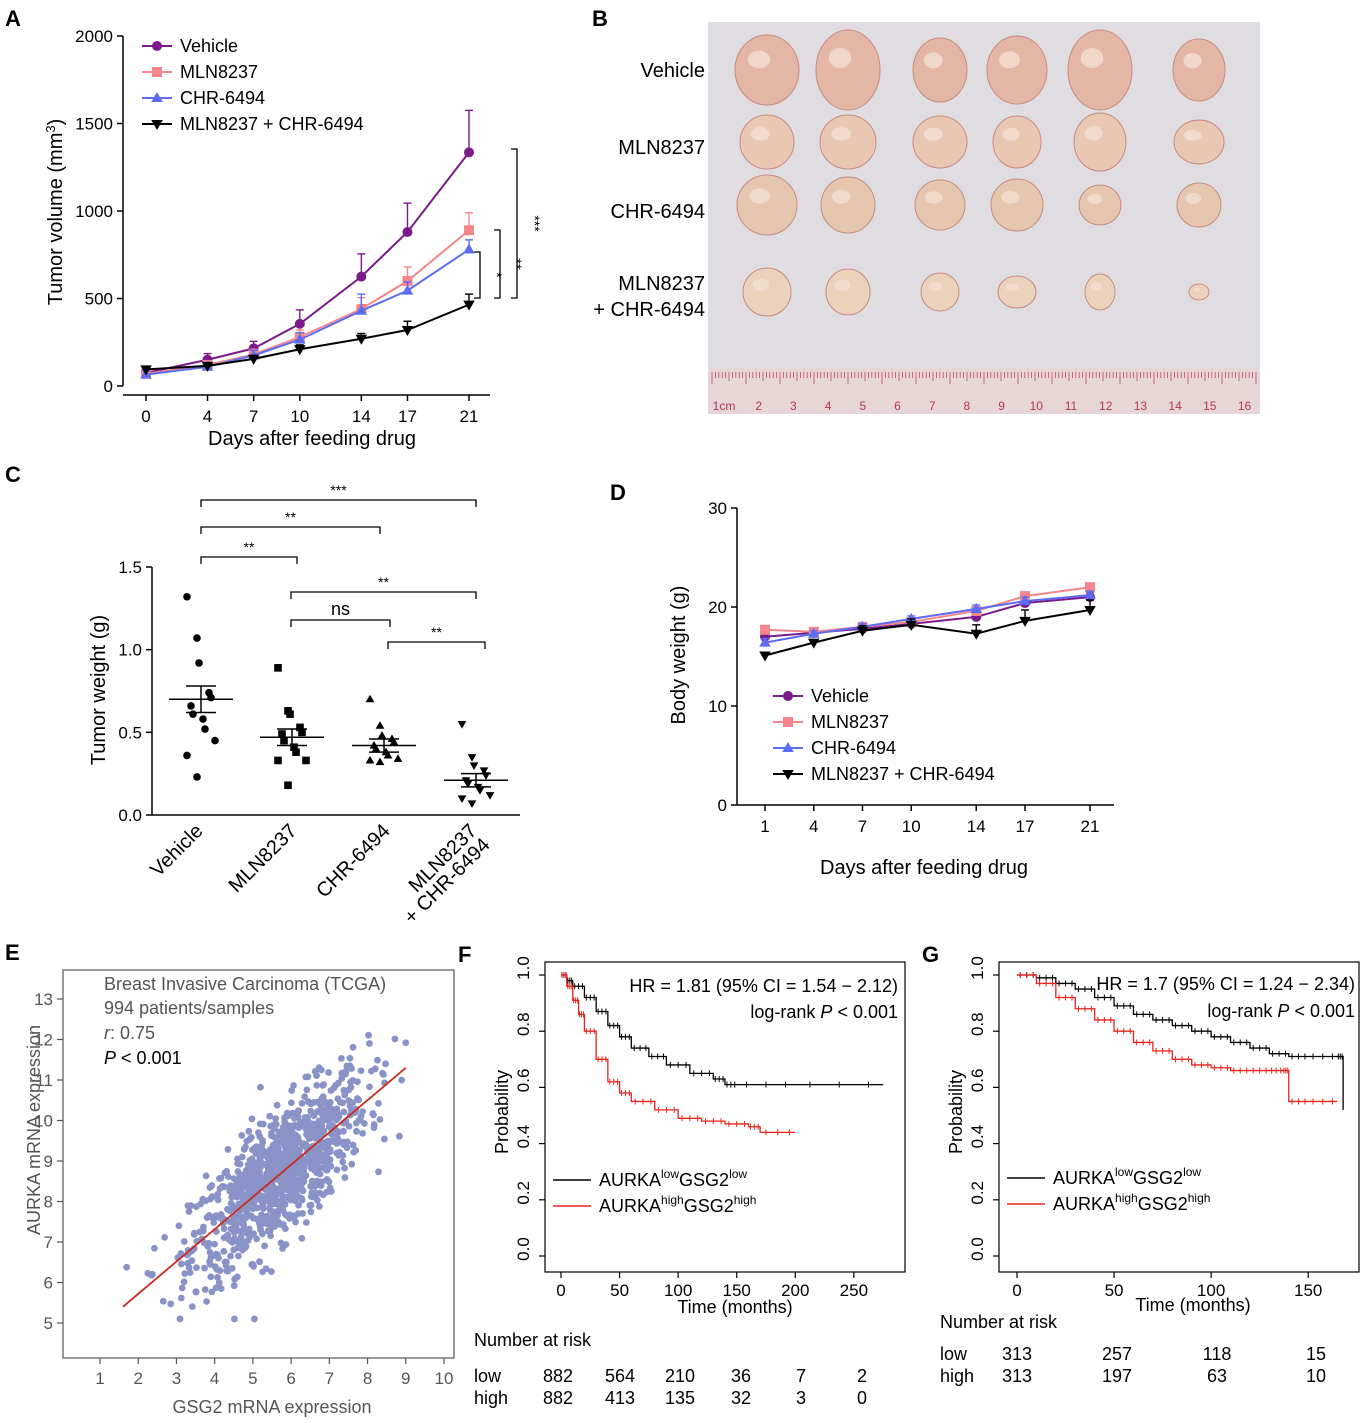  What do you see at coordinates (209, 46) in the screenshot?
I see `legend-vehicle-label: Vehicle` at bounding box center [209, 46].